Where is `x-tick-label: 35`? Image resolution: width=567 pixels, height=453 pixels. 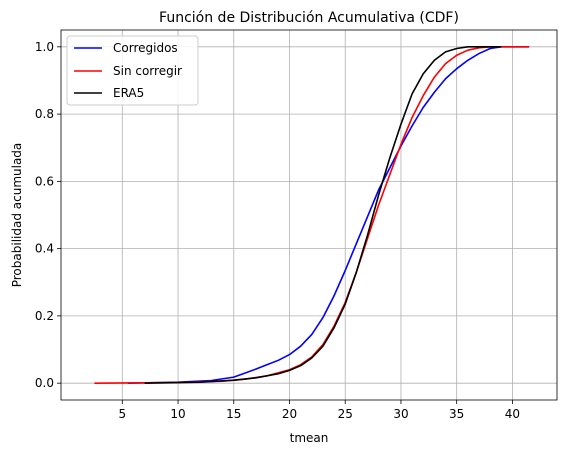
x-tick-label: 35 is located at coordinates (456, 414).